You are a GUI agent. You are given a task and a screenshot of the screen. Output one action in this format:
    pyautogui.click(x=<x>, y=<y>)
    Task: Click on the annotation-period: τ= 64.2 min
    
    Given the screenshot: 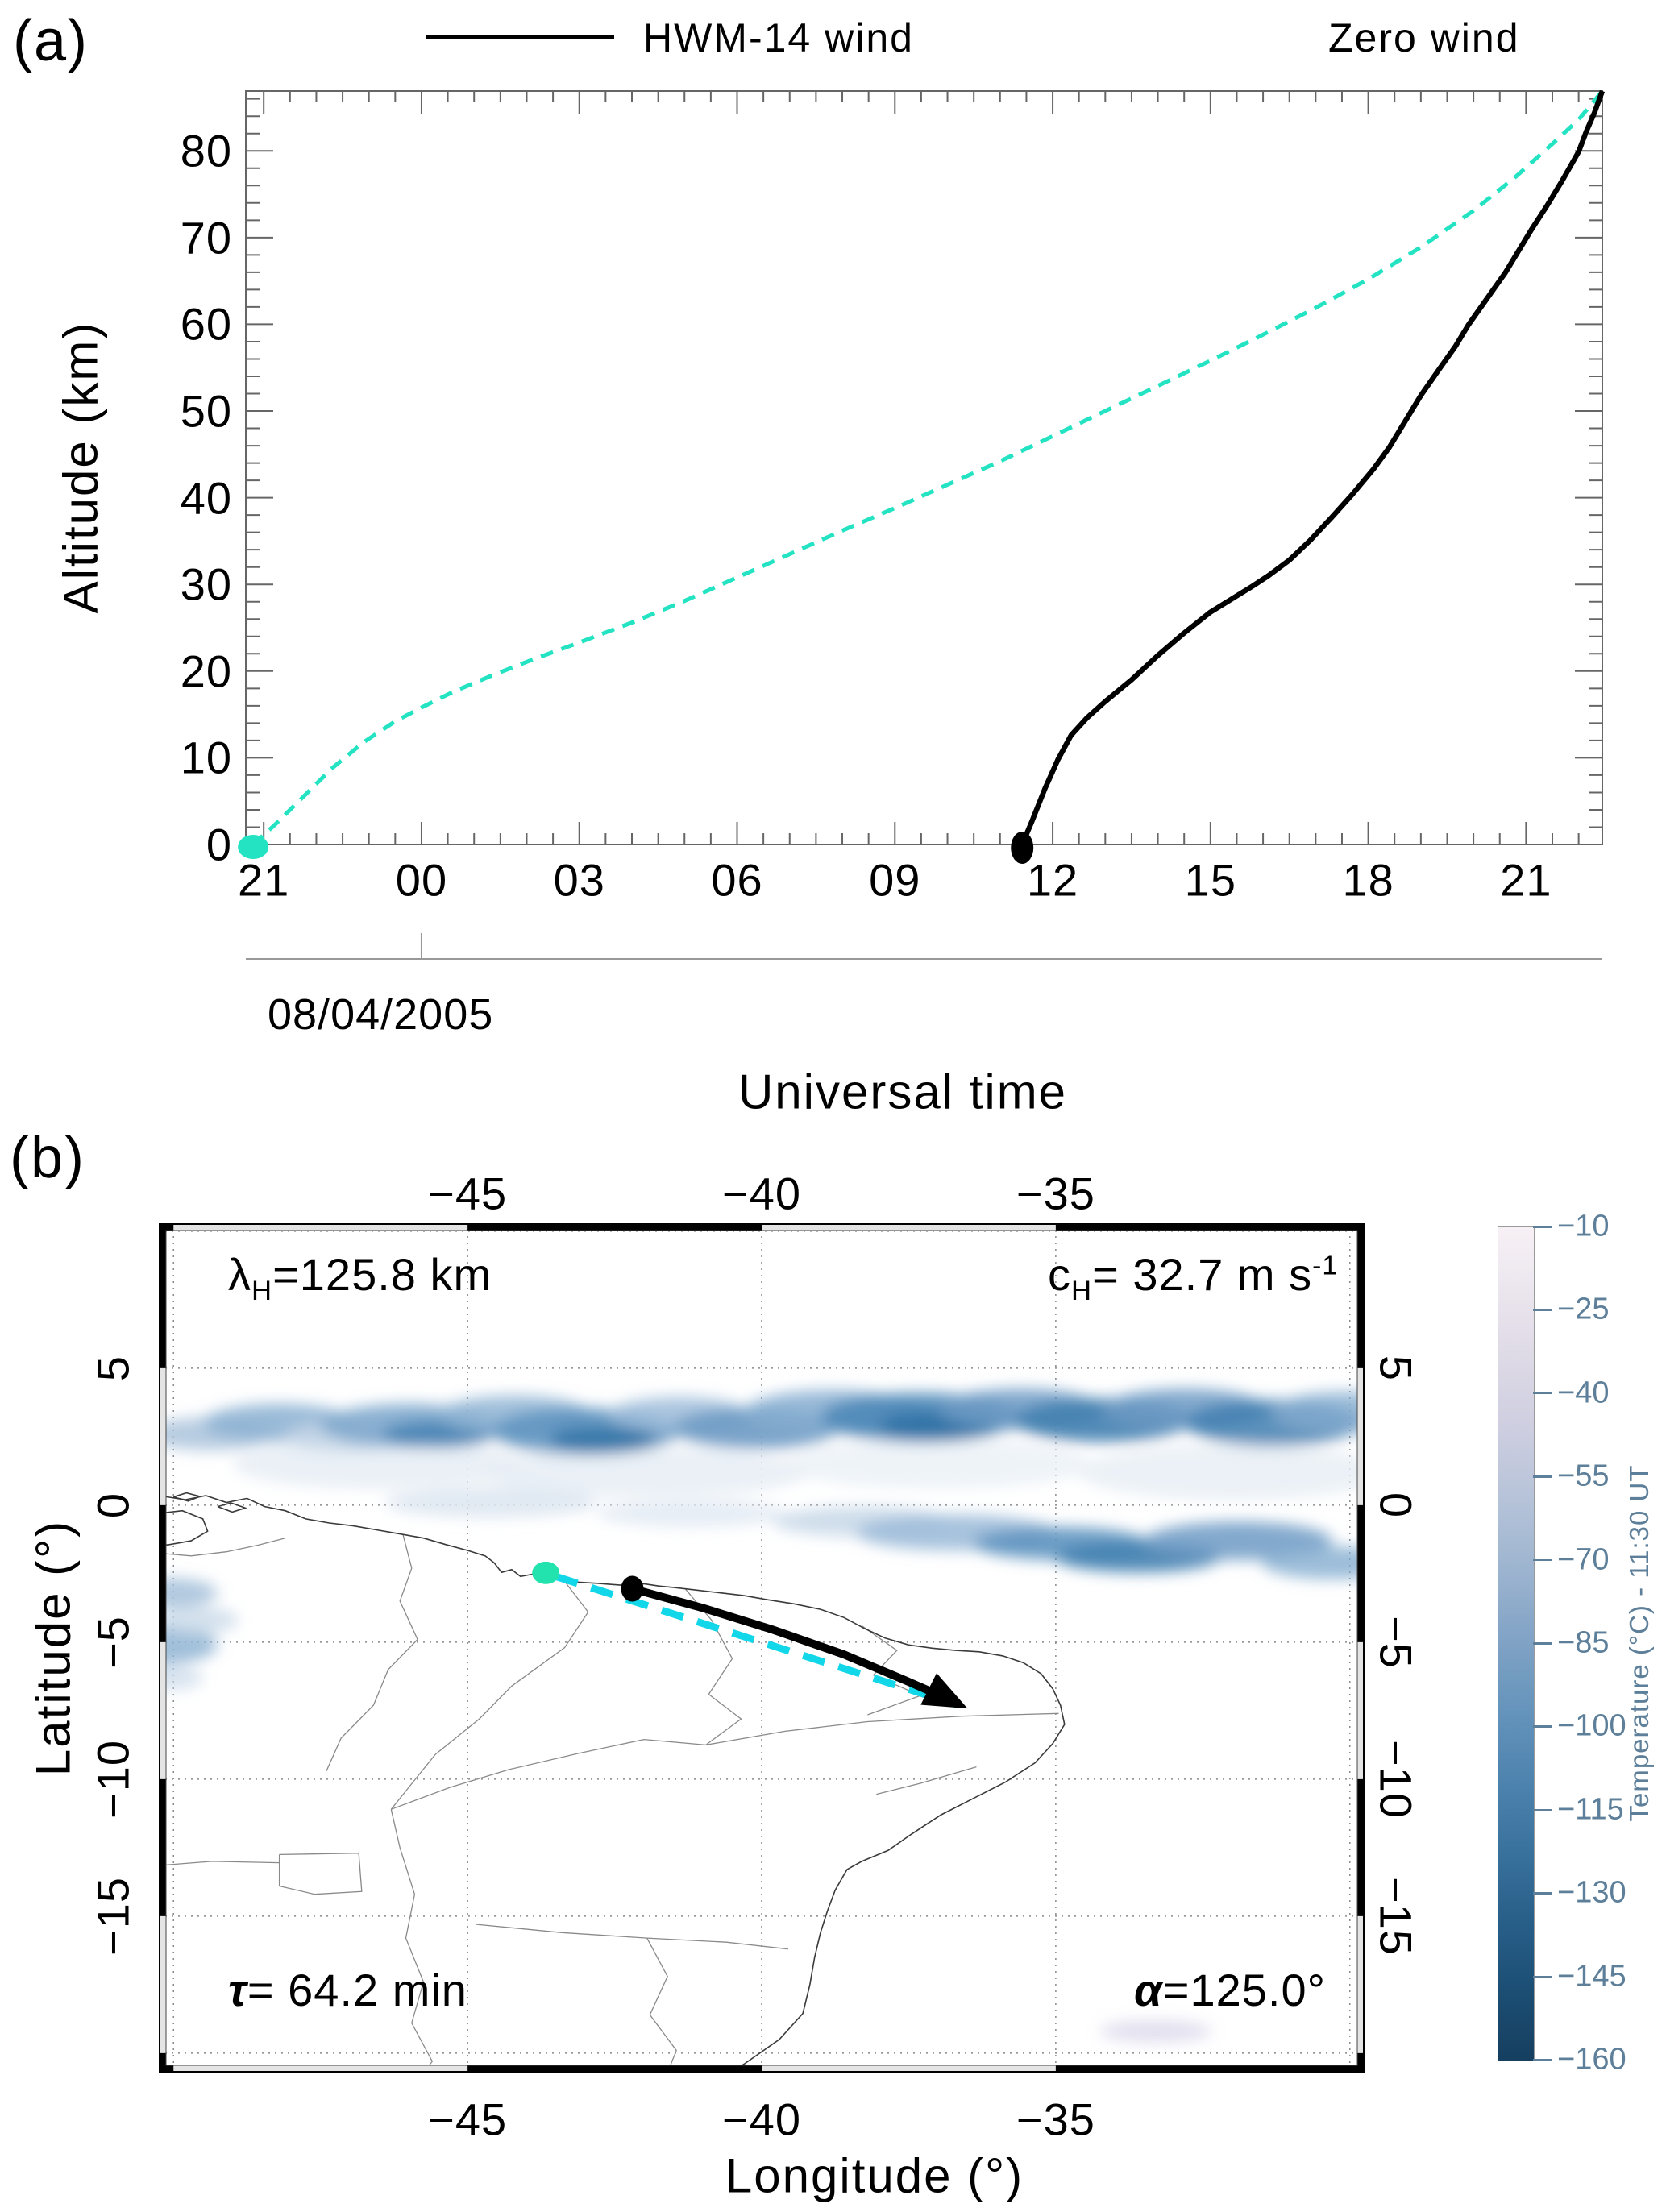 What is the action you would take?
    pyautogui.click(x=347, y=1990)
    